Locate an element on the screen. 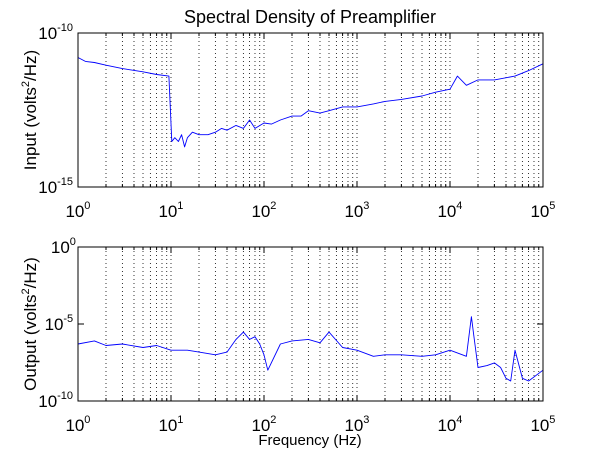 This screenshot has height=450, width=600. figure-title: Spectral Density of Preamplifier is located at coordinates (310, 17).